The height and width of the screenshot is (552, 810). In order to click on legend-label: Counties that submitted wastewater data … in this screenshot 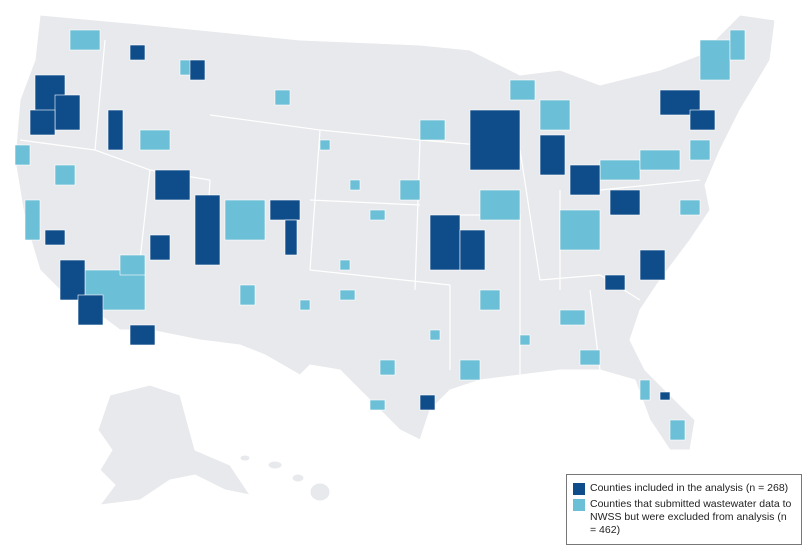, I will do `click(691, 517)`.